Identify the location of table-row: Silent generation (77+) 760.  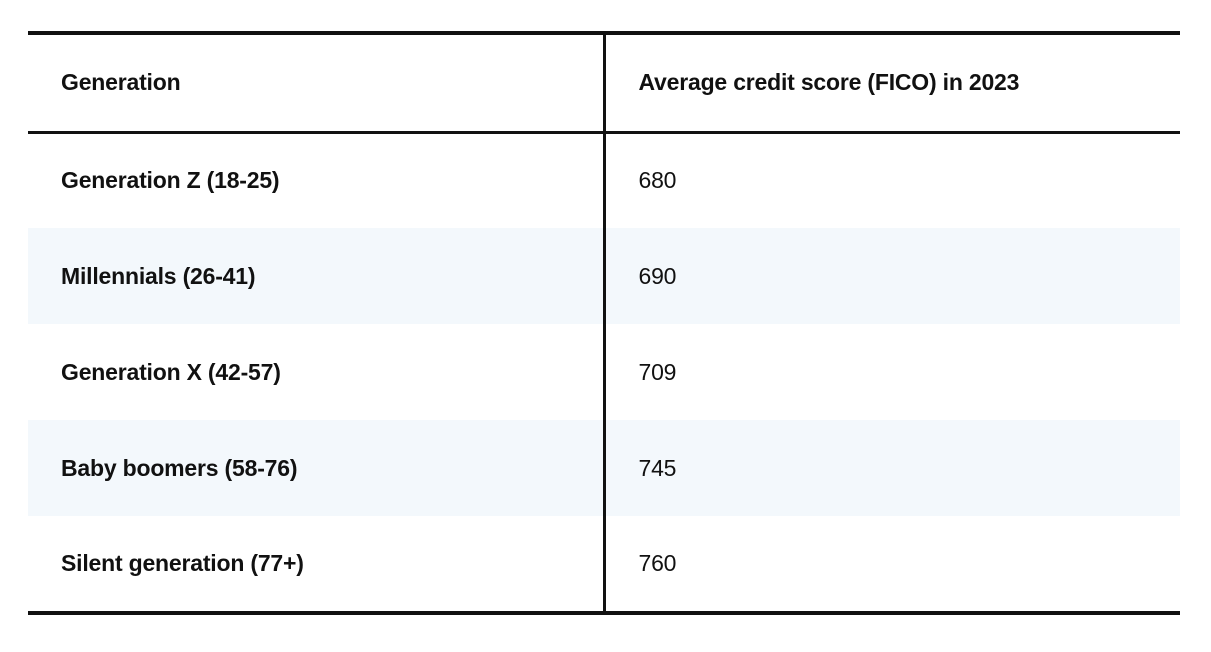
(604, 565).